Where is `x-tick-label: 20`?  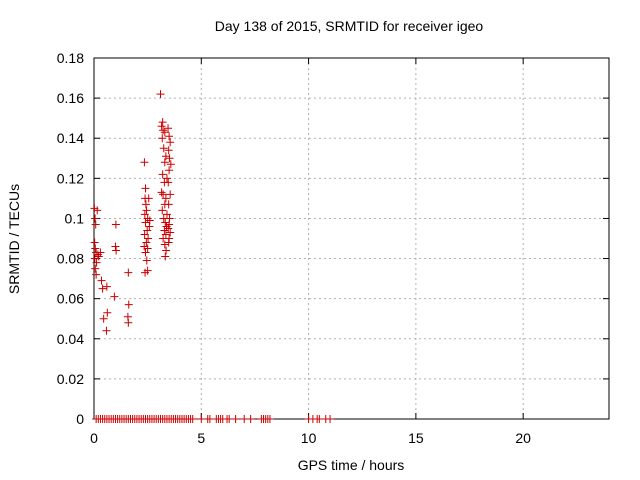 x-tick-label: 20 is located at coordinates (523, 438).